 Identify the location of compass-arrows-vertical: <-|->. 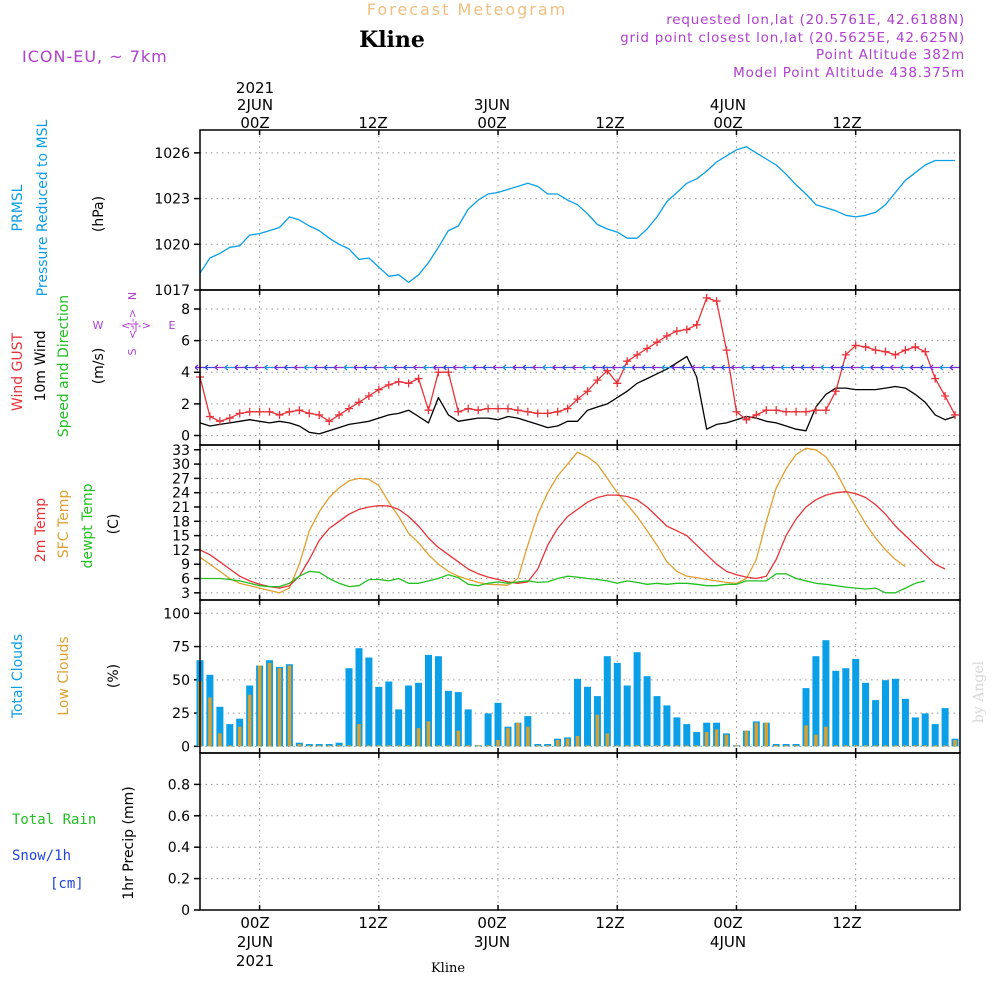
(132, 324).